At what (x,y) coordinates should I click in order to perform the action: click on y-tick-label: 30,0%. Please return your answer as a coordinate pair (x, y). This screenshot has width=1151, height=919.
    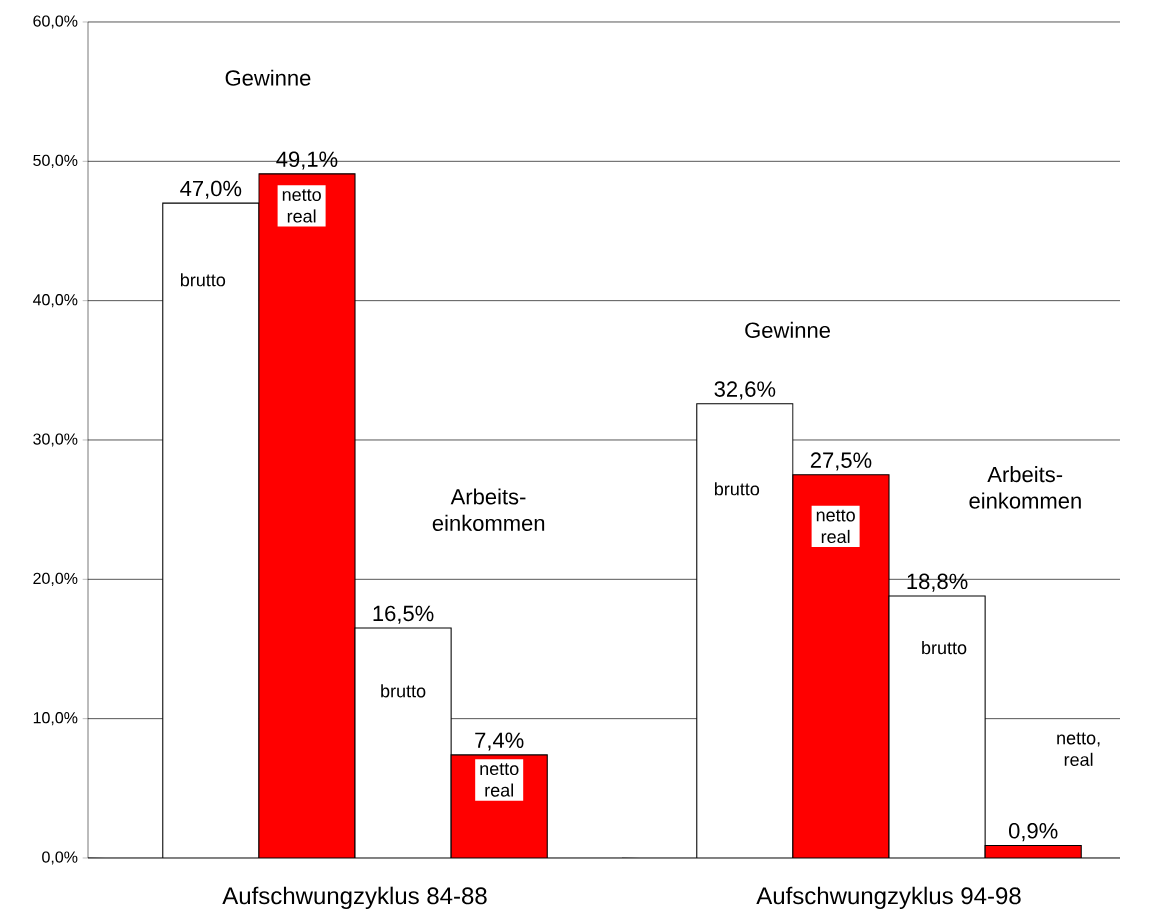
    Looking at the image, I should click on (55, 440).